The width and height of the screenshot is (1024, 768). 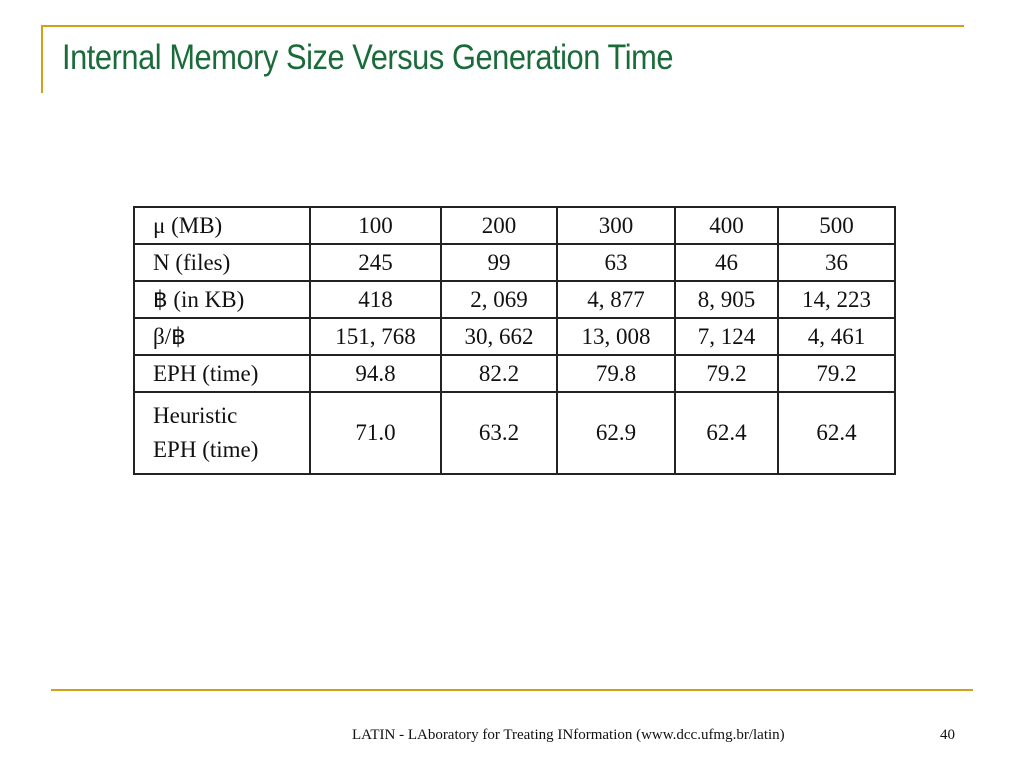 What do you see at coordinates (499, 225) in the screenshot?
I see `table-cell: 200` at bounding box center [499, 225].